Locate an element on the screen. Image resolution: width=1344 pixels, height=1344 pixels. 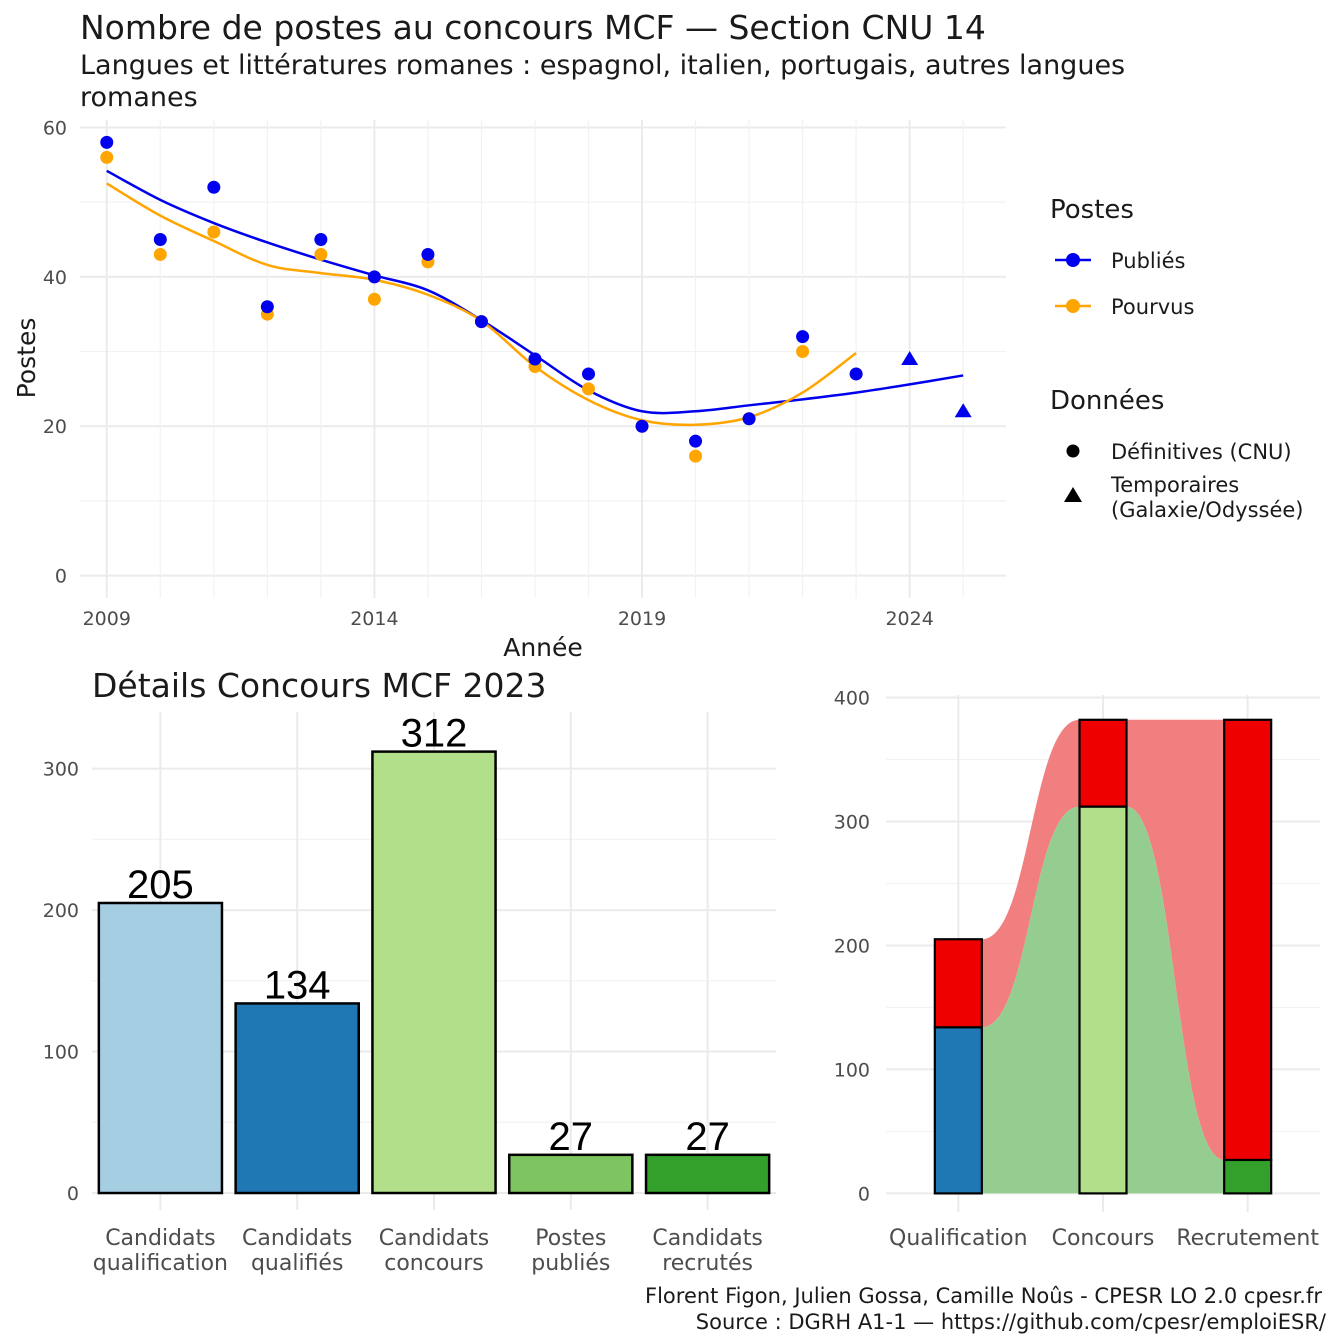
legend-label-publies: Publiés is located at coordinates (1148, 261).